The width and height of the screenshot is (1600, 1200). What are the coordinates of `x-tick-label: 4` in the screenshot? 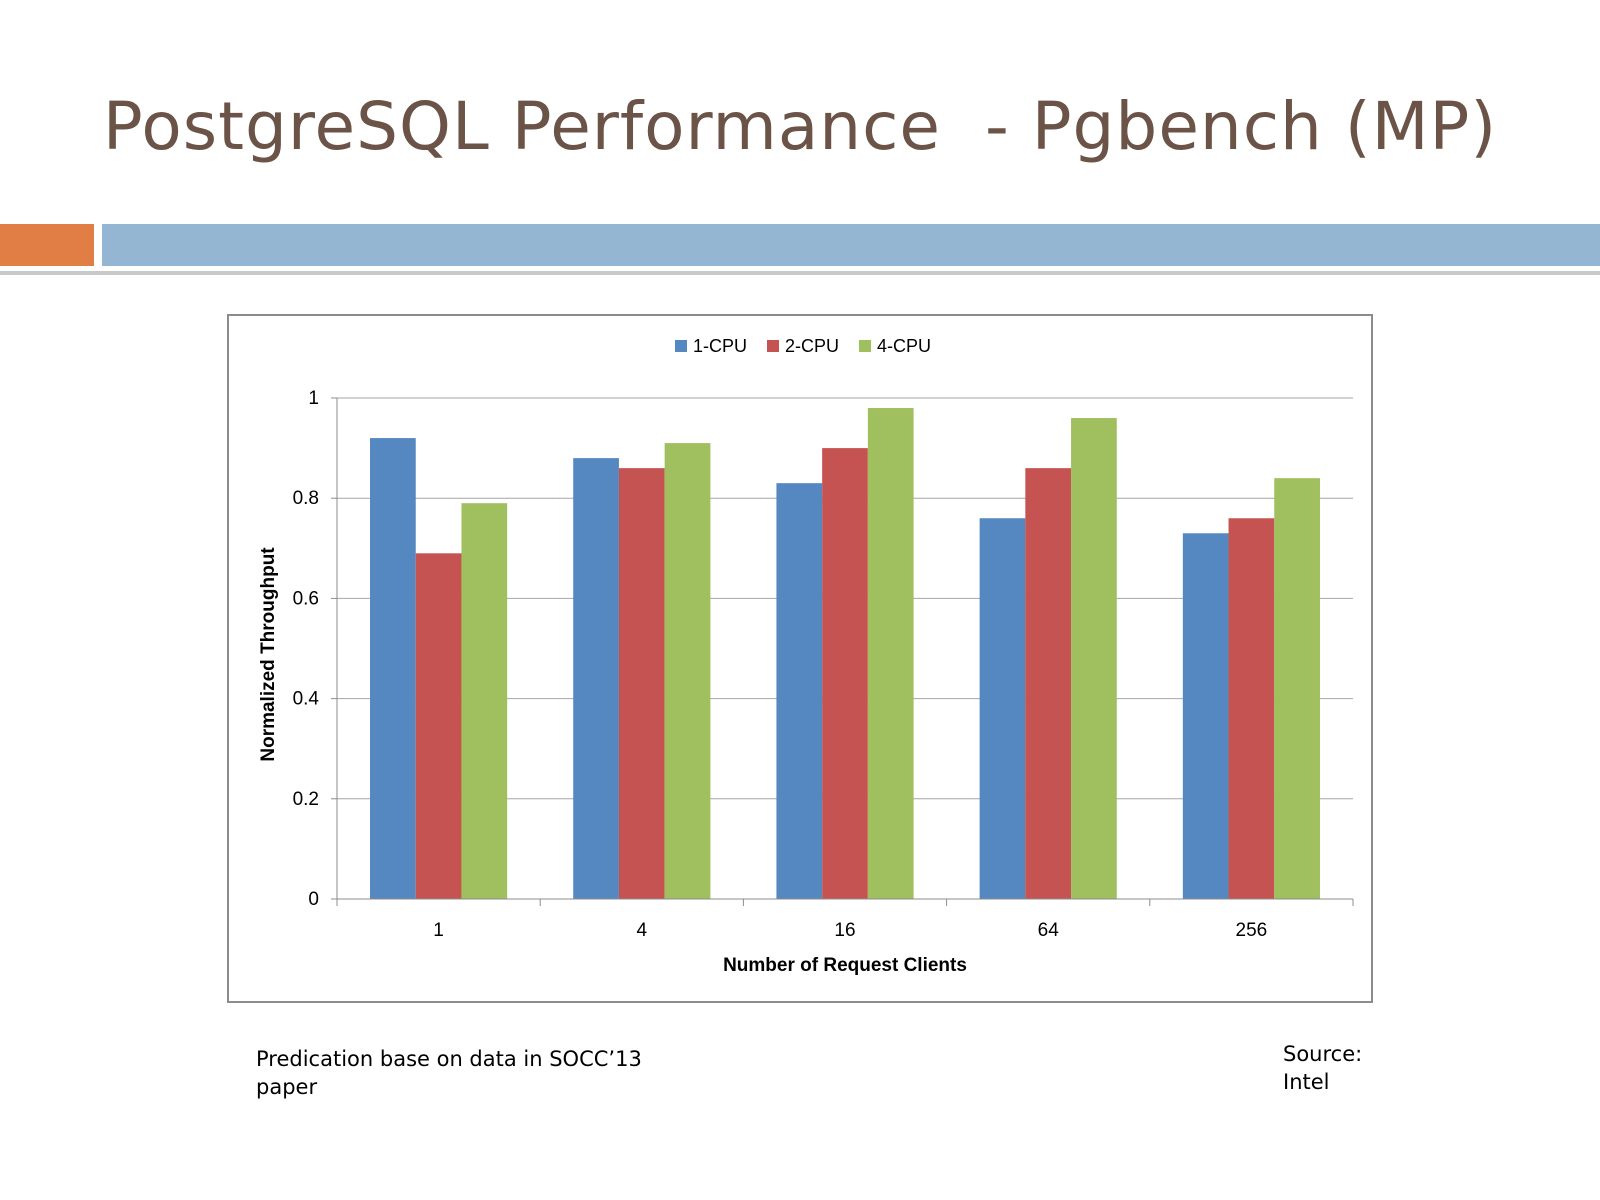 It's located at (642, 930).